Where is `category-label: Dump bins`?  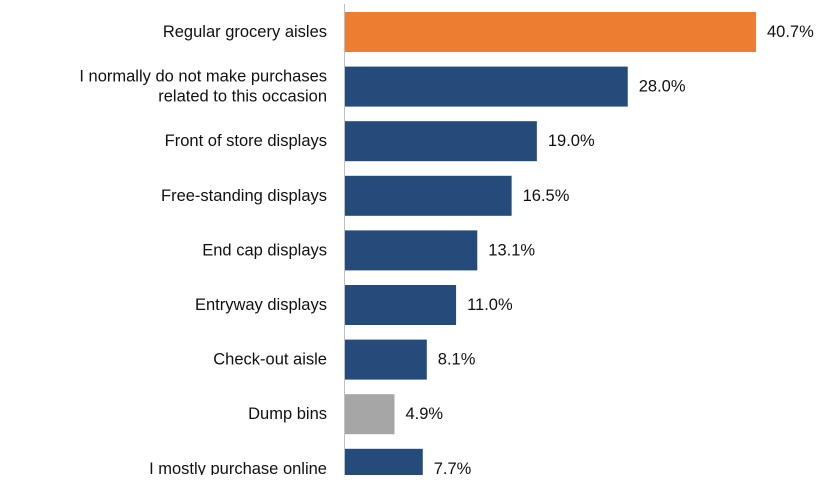
category-label: Dump bins is located at coordinates (287, 414).